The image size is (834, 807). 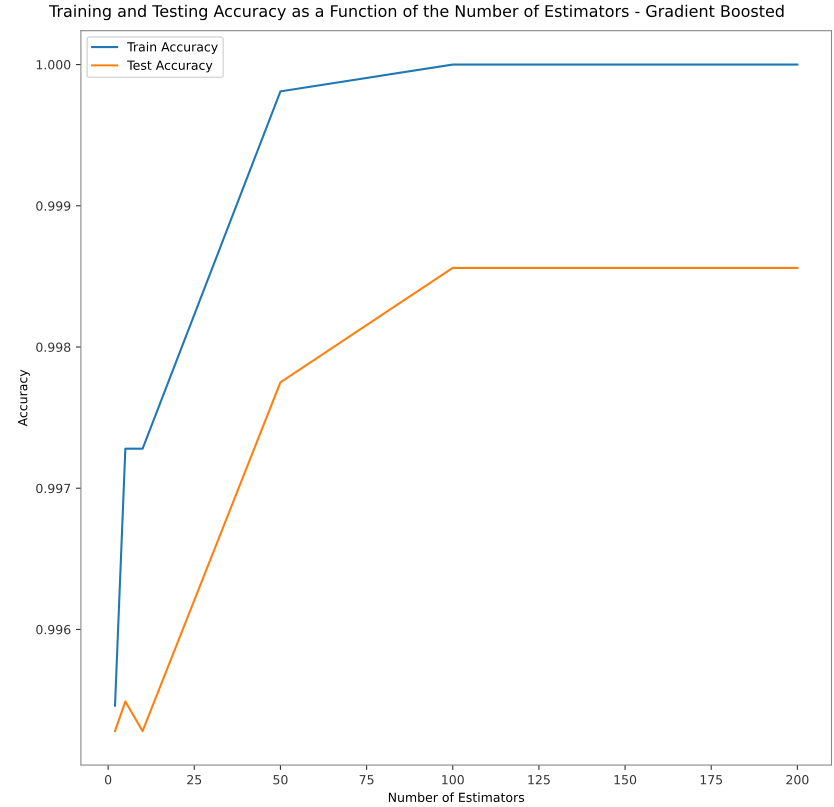 What do you see at coordinates (53, 65) in the screenshot?
I see `y-tick-label: 1.000` at bounding box center [53, 65].